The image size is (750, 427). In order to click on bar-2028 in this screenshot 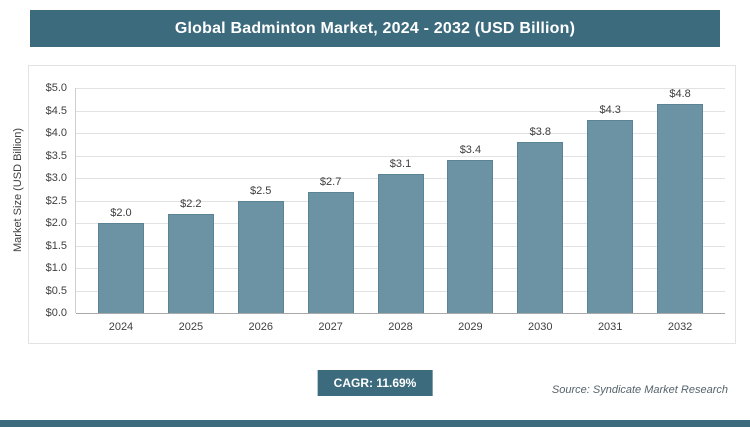, I will do `click(400, 243)`.